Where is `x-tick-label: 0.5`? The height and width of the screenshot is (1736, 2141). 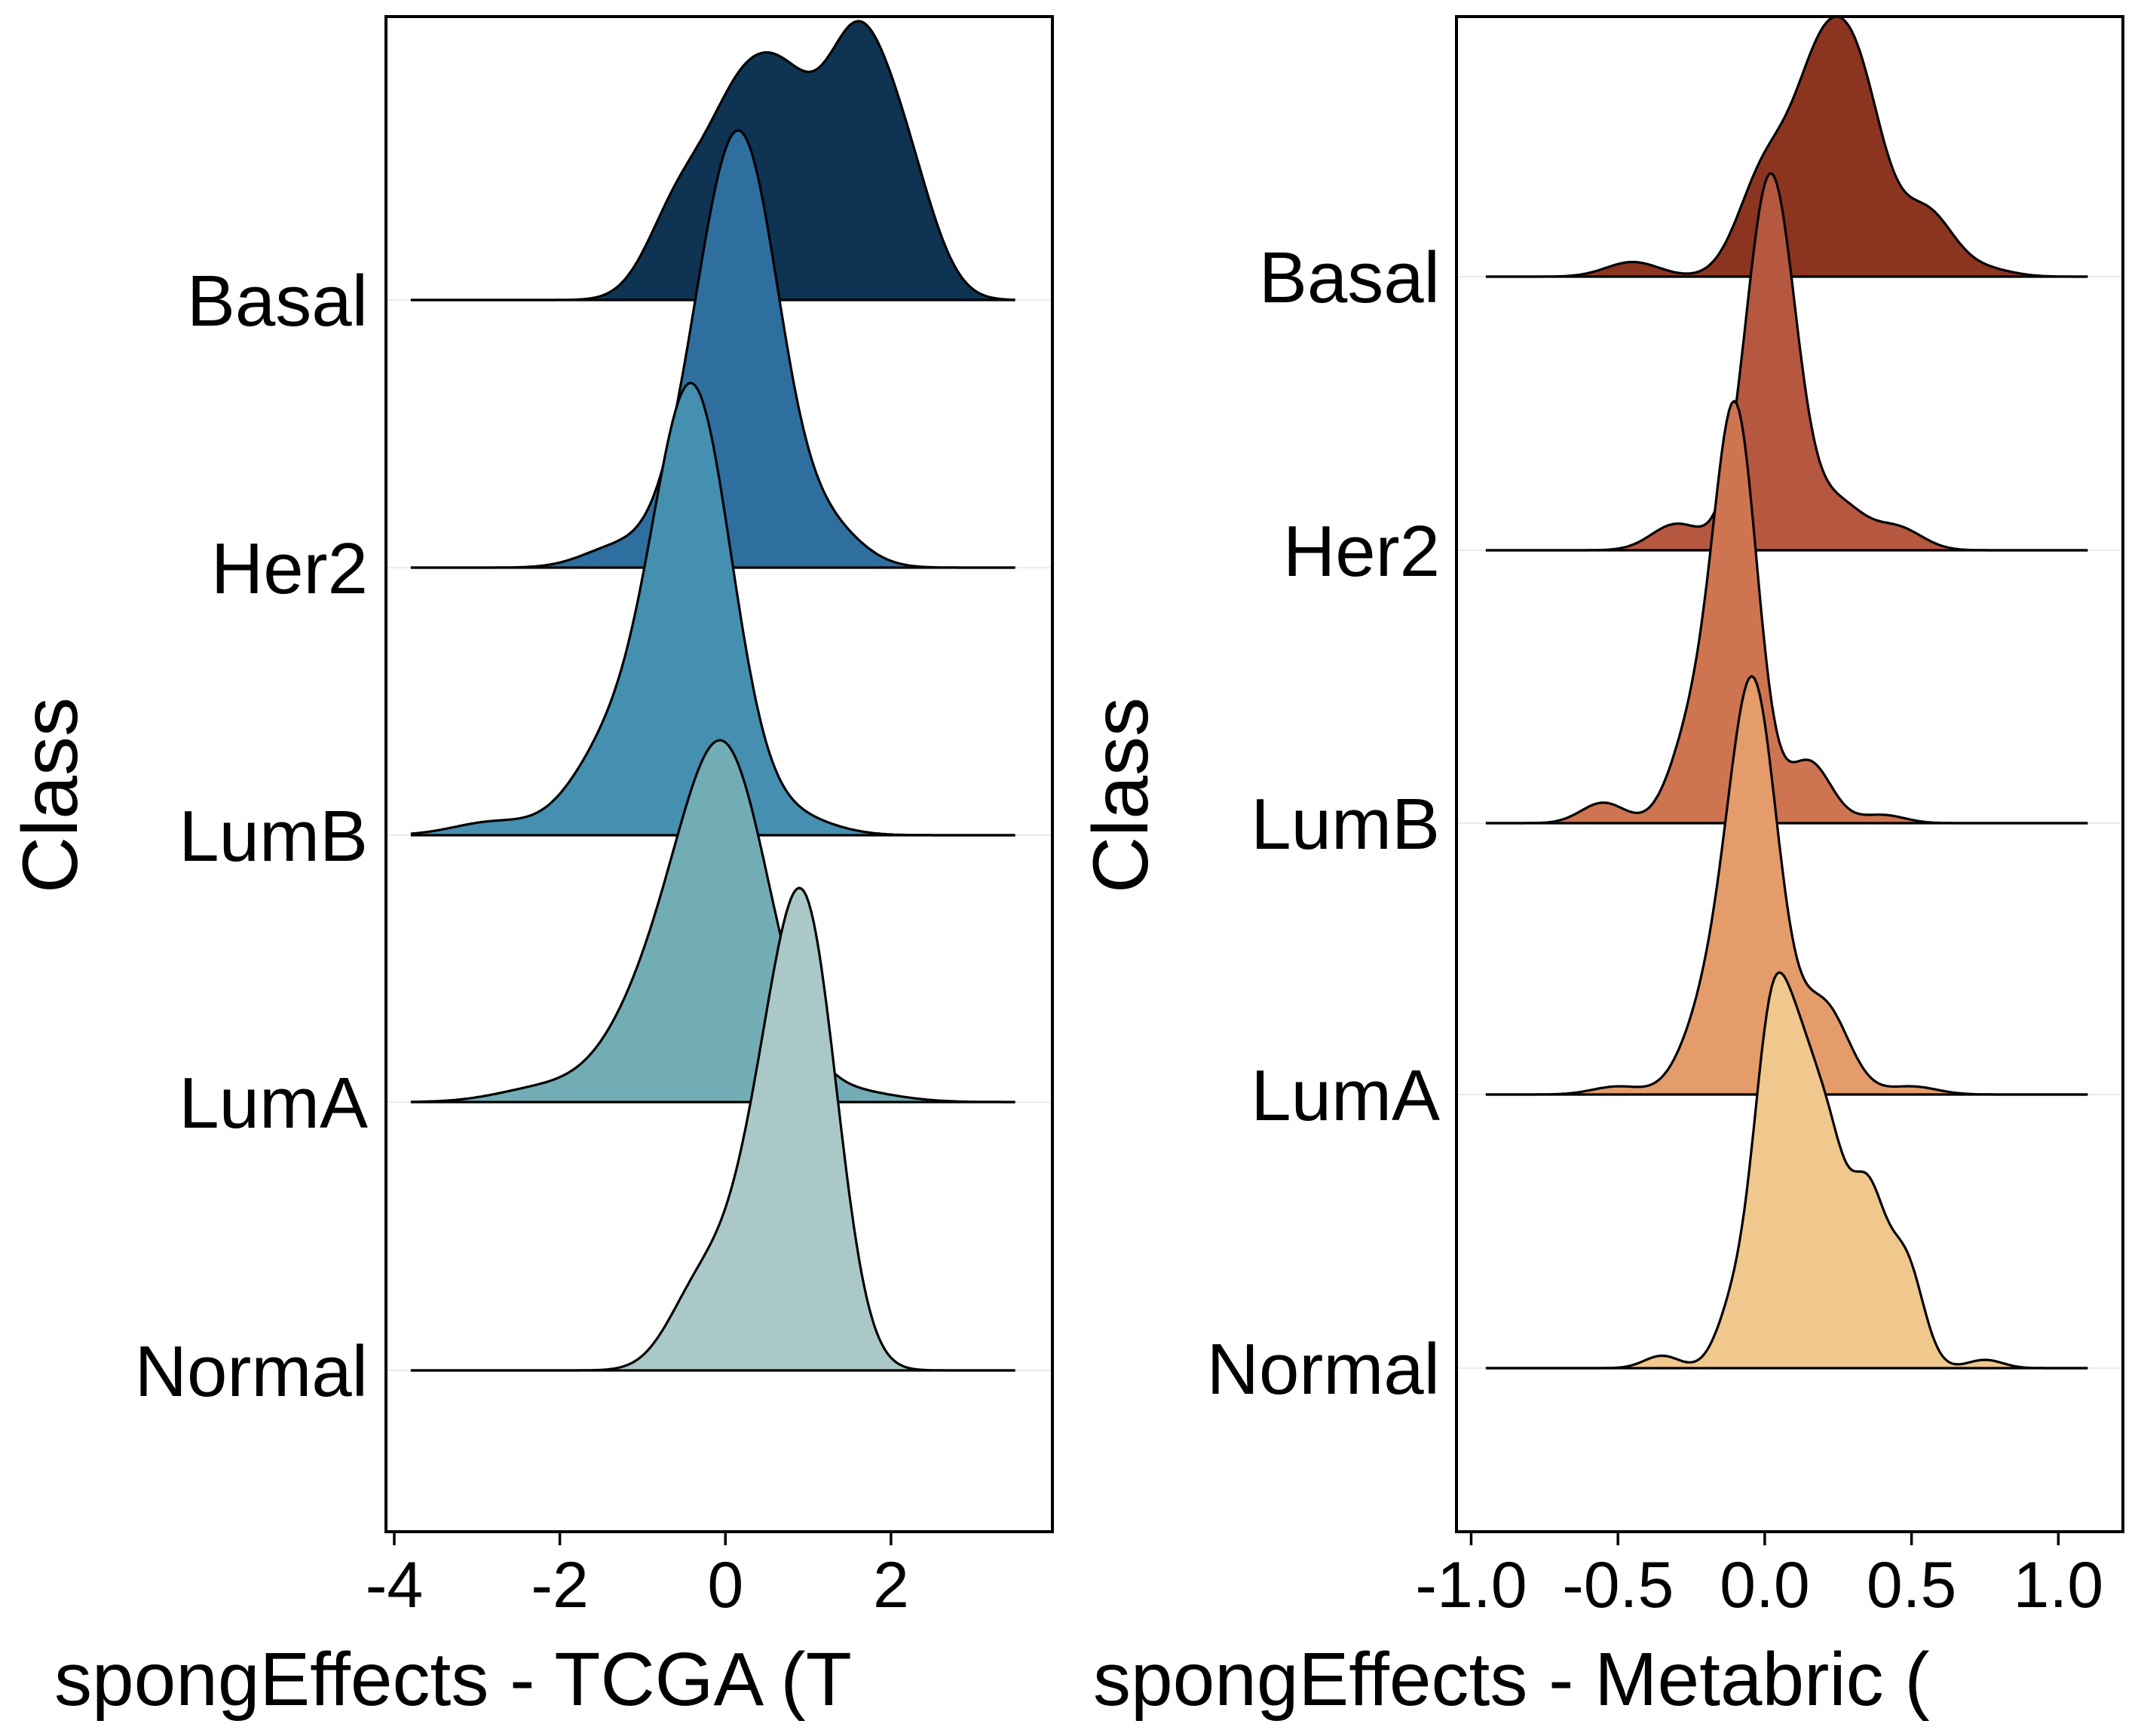
x-tick-label: 0.5 is located at coordinates (1912, 1585).